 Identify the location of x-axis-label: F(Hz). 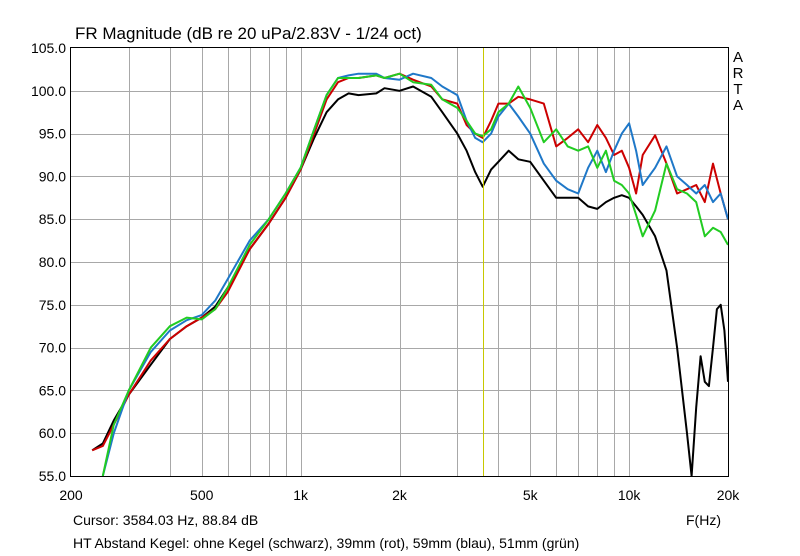
(703, 520).